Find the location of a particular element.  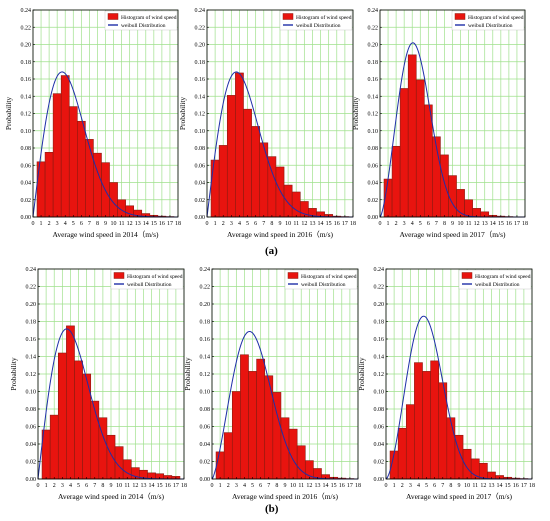

x-tick-label: 12 is located at coordinates (130, 224).